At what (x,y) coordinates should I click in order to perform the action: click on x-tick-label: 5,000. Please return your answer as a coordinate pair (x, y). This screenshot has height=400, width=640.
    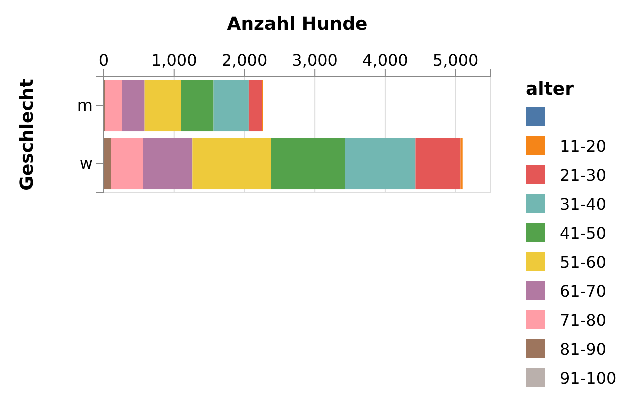
    Looking at the image, I should click on (455, 60).